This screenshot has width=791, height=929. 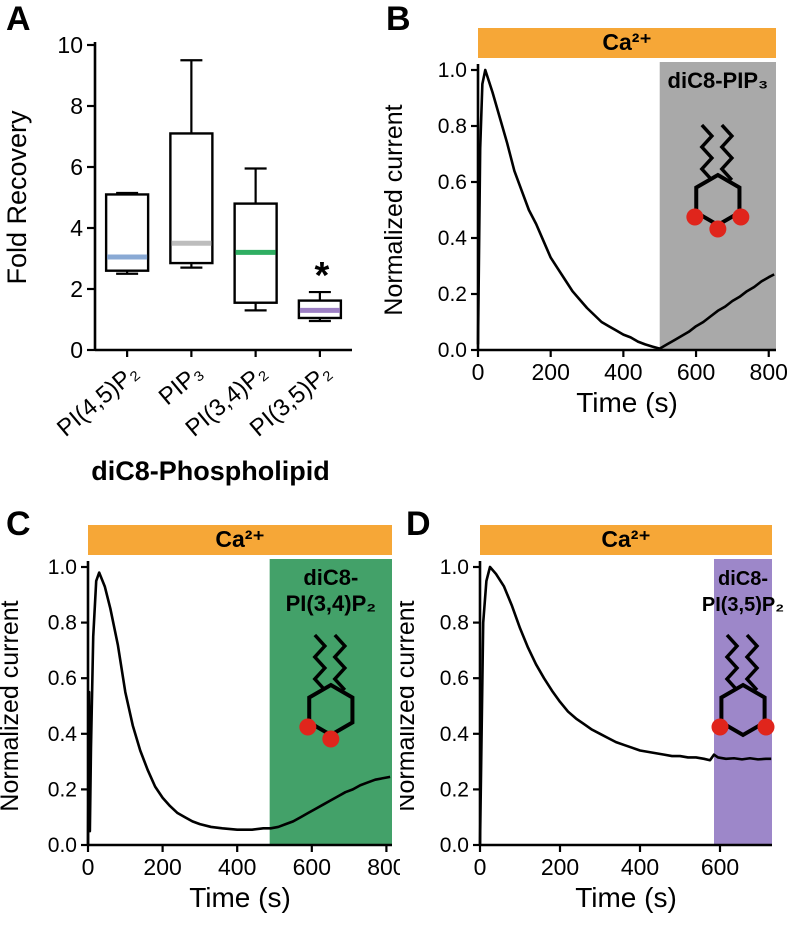 What do you see at coordinates (76, 289) in the screenshot?
I see `y-tick-label: 2` at bounding box center [76, 289].